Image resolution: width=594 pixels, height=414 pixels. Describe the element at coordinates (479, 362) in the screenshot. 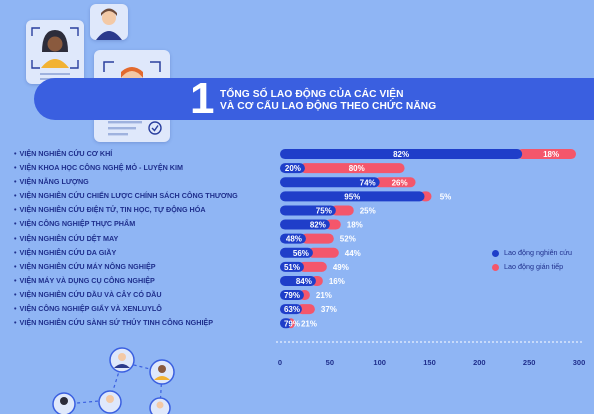

I see `x-tick-label: 200` at that location.